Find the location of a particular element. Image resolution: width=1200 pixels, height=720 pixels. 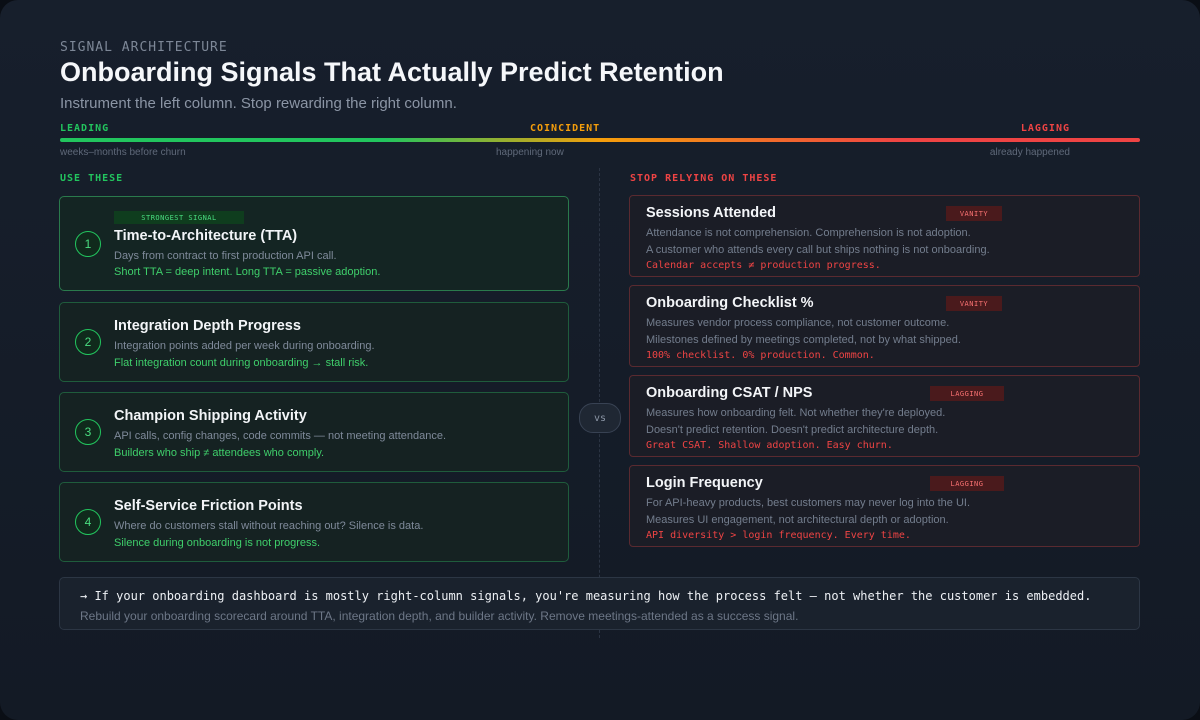

left-column-heading: USE THESE is located at coordinates (92, 178).